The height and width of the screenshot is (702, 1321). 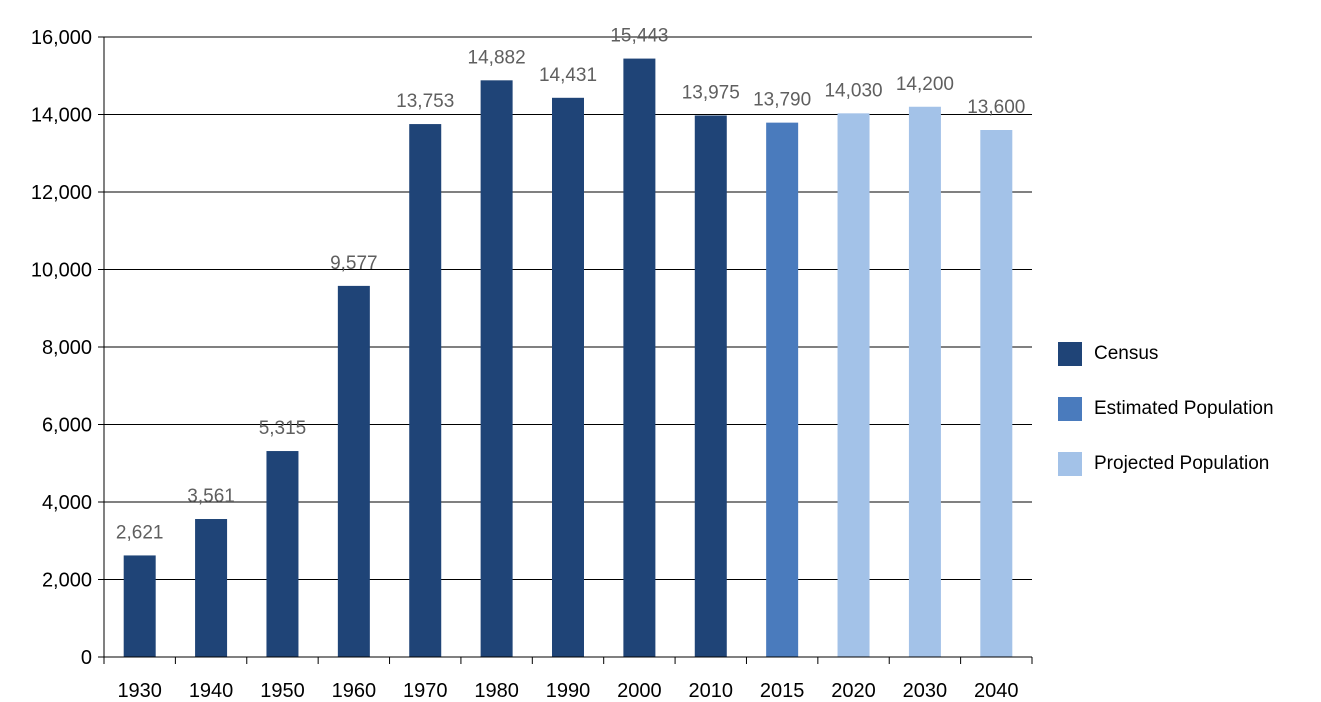 I want to click on data-label-2015: 13,790, so click(x=782, y=100).